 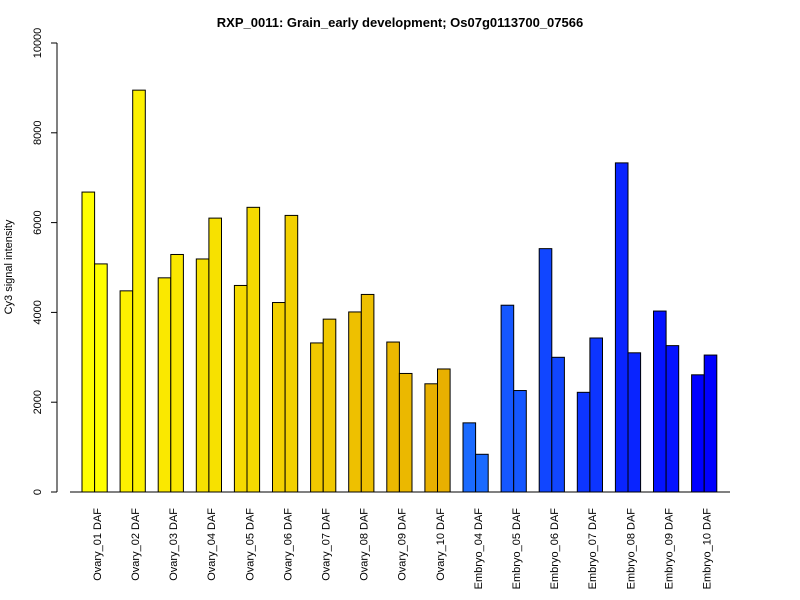 What do you see at coordinates (38, 133) in the screenshot?
I see `y-tick-label: 8000` at bounding box center [38, 133].